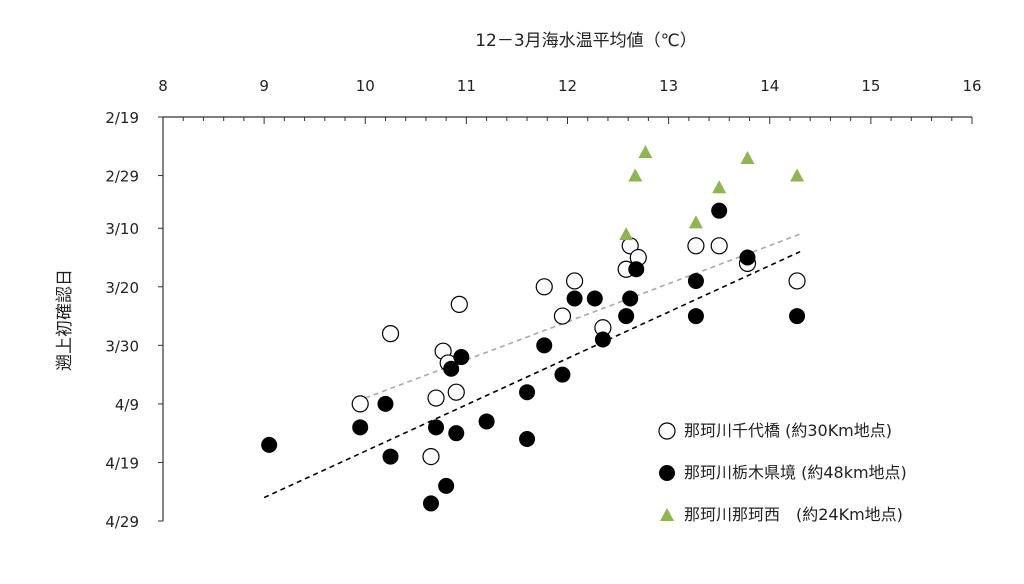 The width and height of the screenshot is (1024, 584). What do you see at coordinates (122, 118) in the screenshot?
I see `y-tick-label: 2/19` at bounding box center [122, 118].